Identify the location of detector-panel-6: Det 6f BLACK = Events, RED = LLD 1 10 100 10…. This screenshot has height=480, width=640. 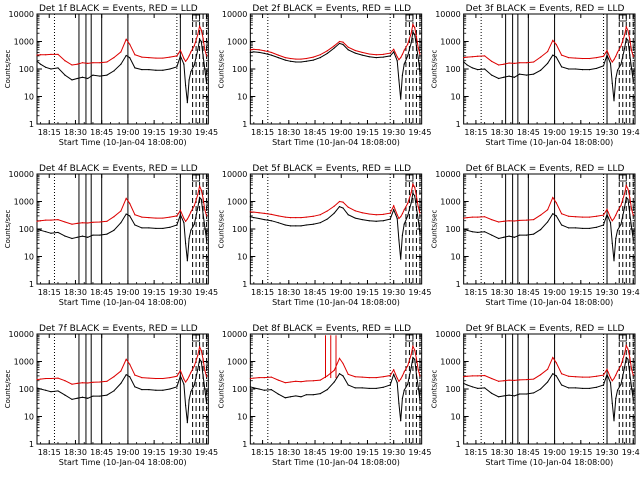
(535, 235).